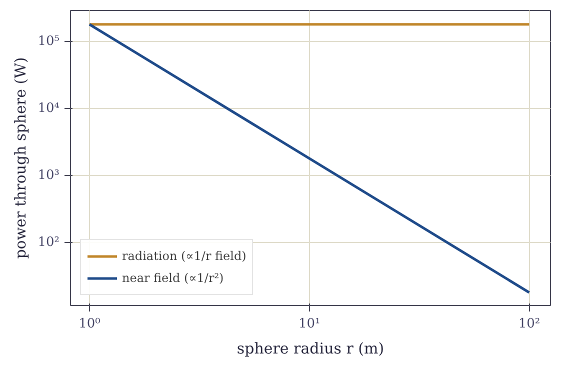 This screenshot has width=565, height=365. Describe the element at coordinates (184, 256) in the screenshot. I see `legend-label: radiation (∝1/r field)` at that location.